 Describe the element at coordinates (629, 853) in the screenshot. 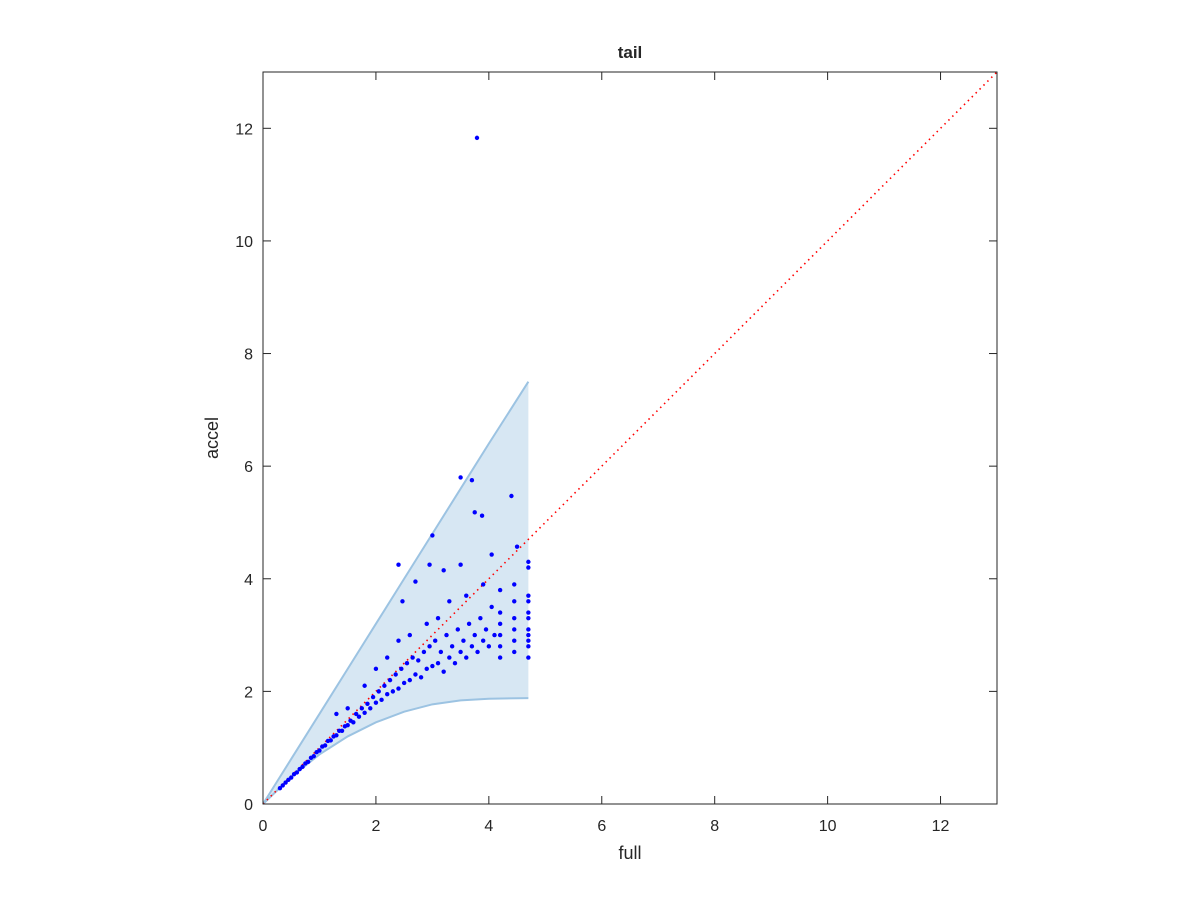

I see `x-axis-label: full` at that location.